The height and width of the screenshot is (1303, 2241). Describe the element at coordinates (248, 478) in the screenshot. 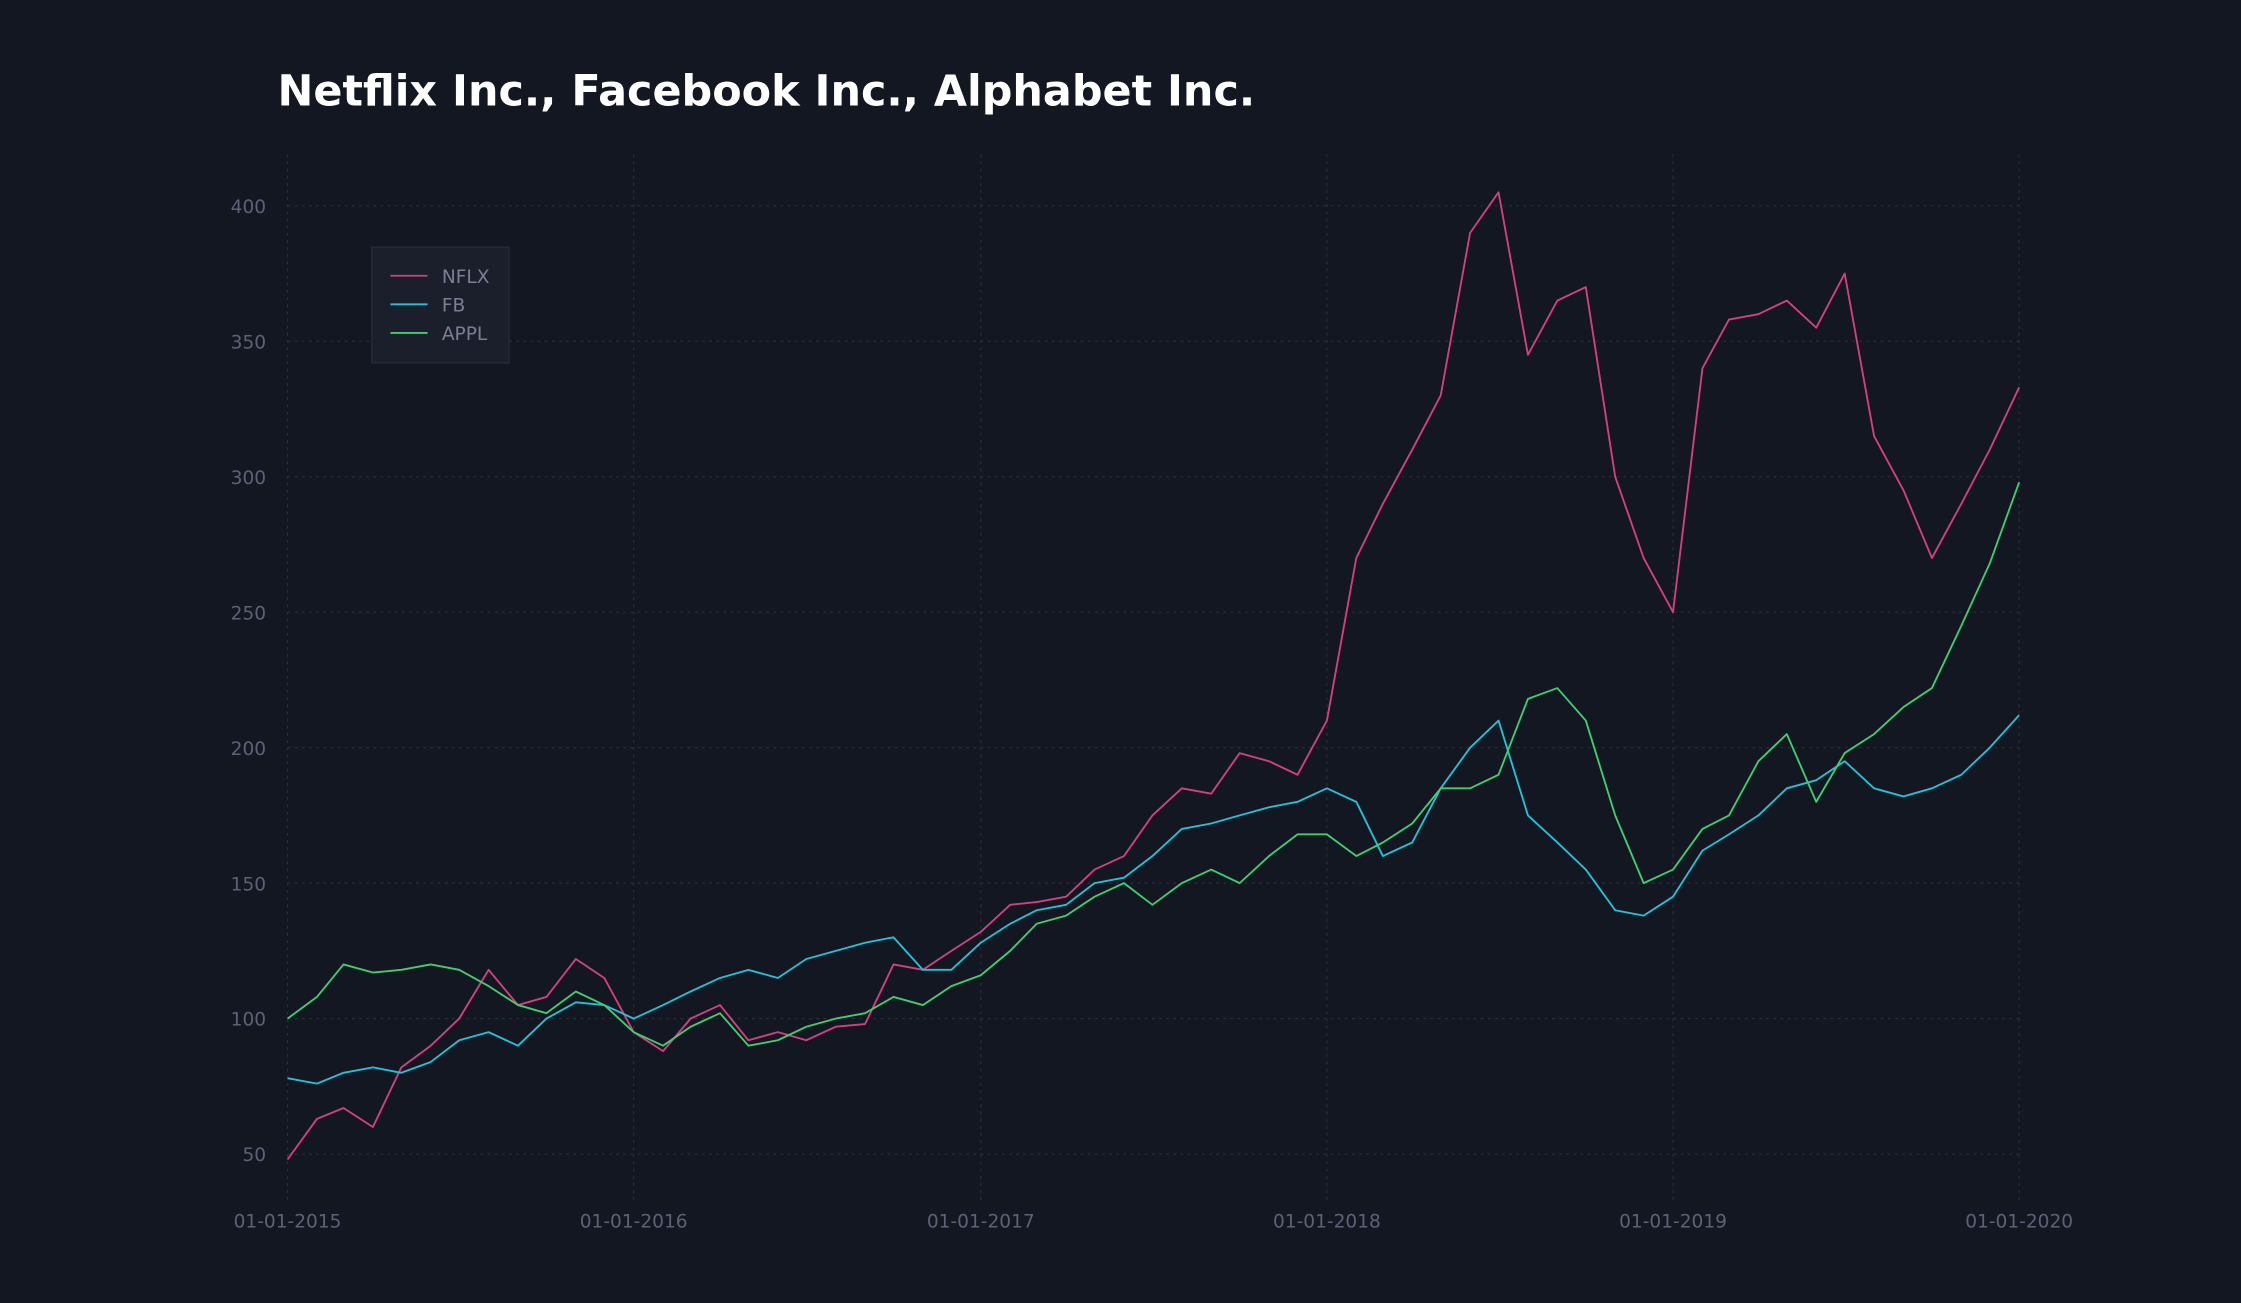

I see `y-tick-label: 300` at that location.